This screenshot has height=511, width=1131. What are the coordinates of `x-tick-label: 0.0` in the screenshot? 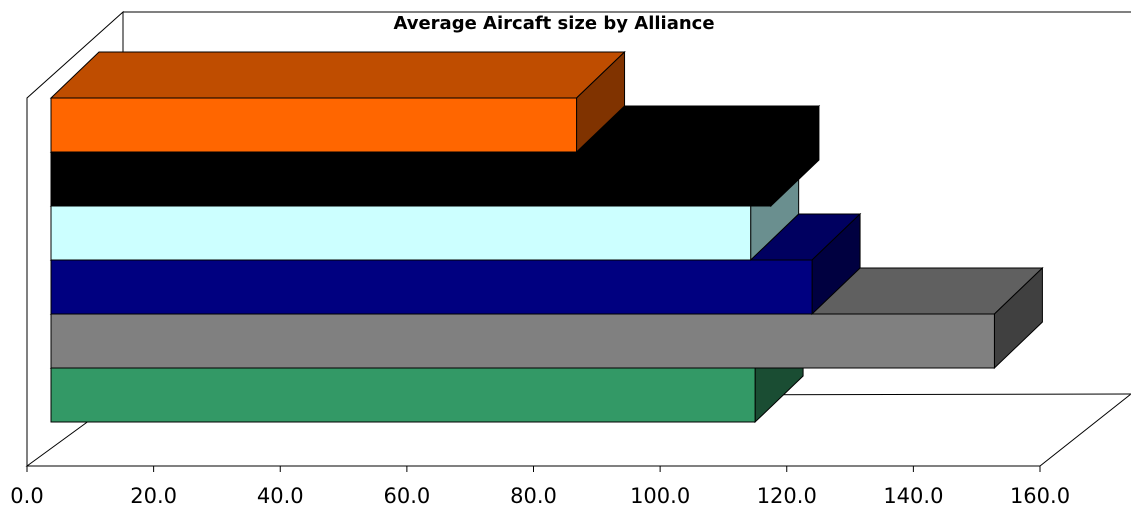 It's located at (26, 495).